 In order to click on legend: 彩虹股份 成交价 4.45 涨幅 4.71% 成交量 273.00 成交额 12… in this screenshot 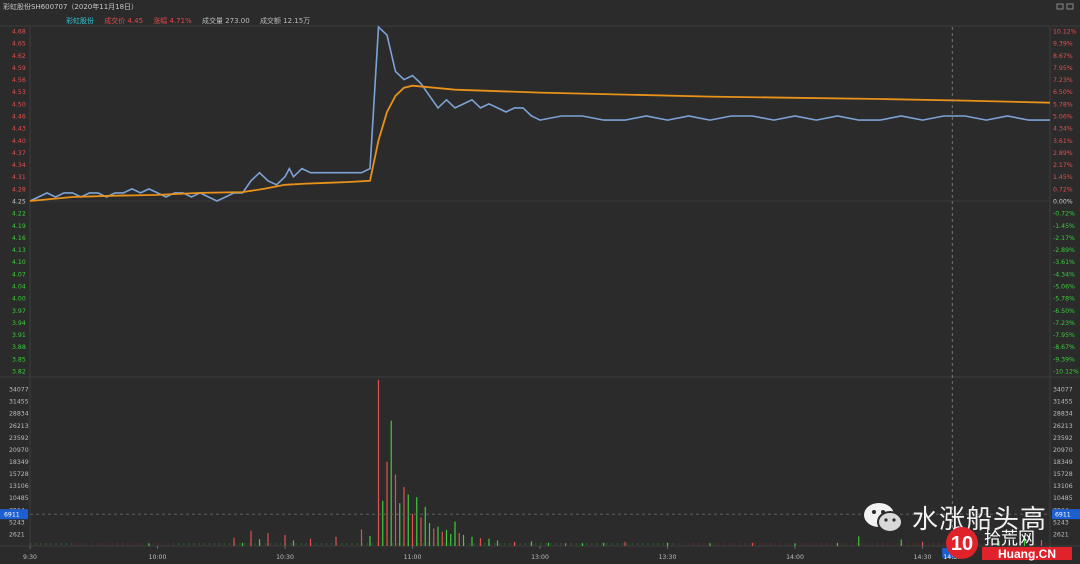, I will do `click(192, 21)`.